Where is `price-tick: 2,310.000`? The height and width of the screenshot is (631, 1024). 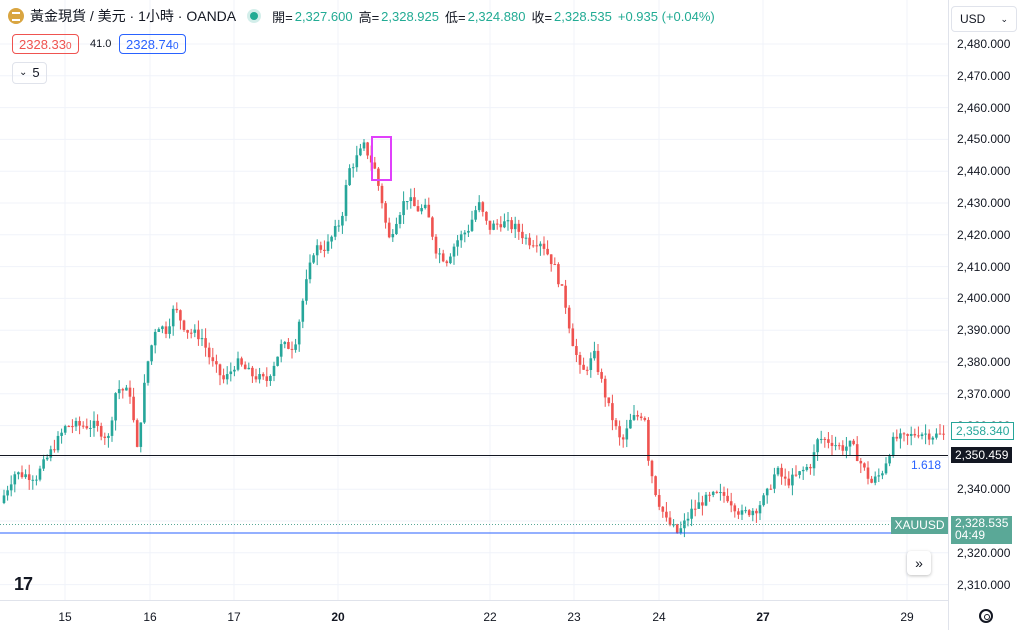 price-tick: 2,310.000 is located at coordinates (984, 584).